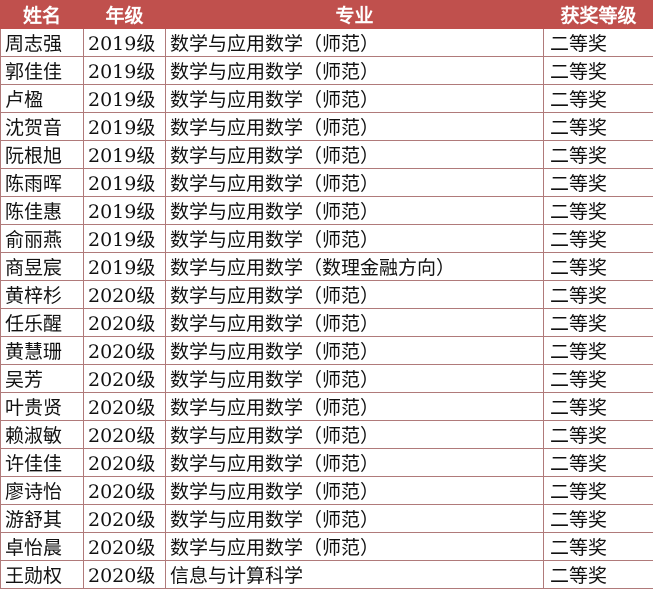  I want to click on table-row: 王勋权 2020级 信息与计算科学 二等奖, so click(326, 574).